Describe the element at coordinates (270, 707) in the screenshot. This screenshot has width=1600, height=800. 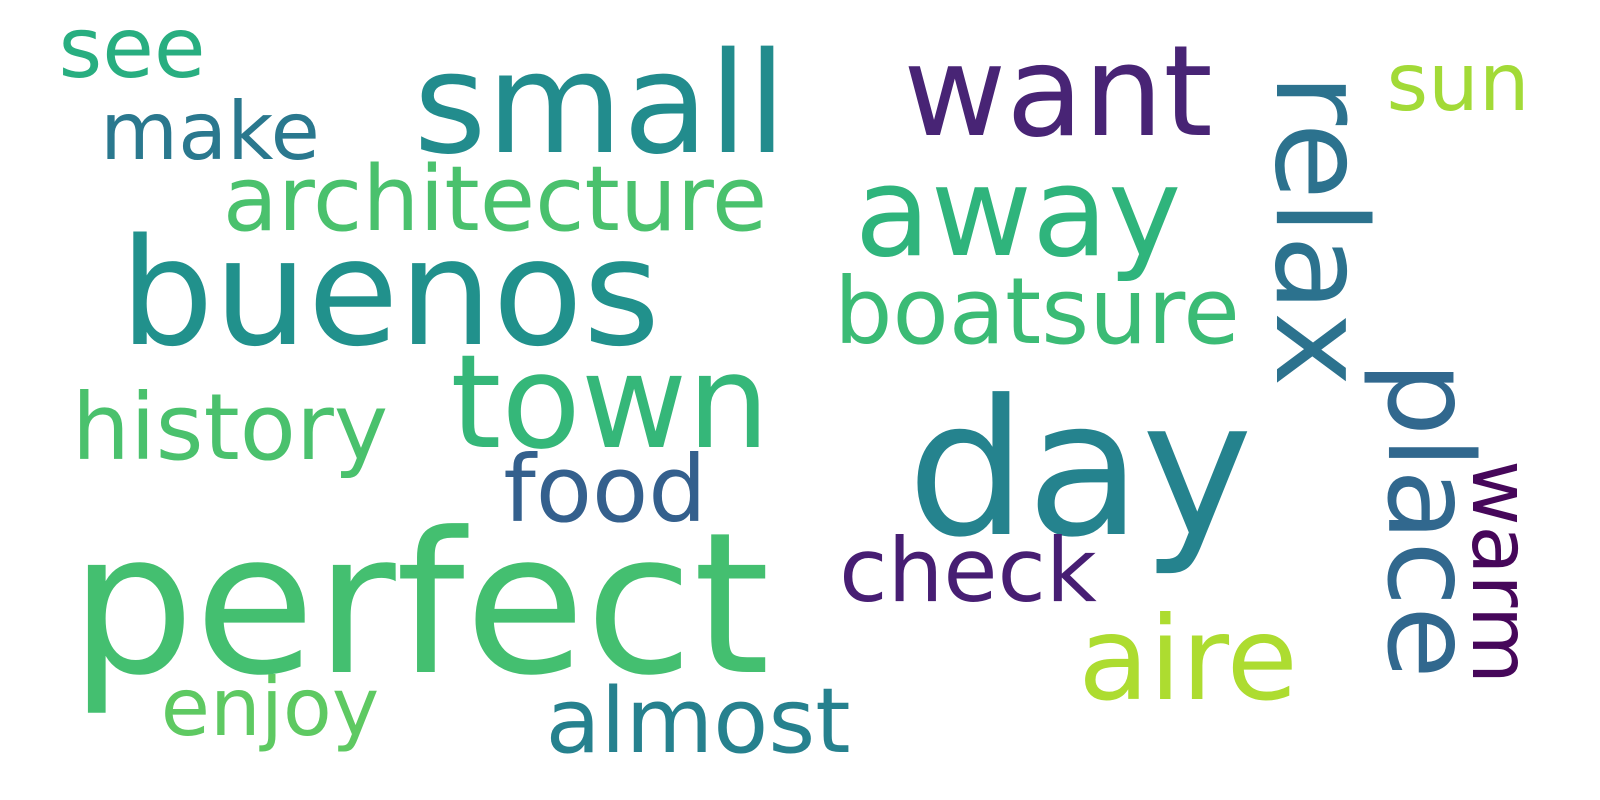
I see `word-enjoy: enjoy` at that location.